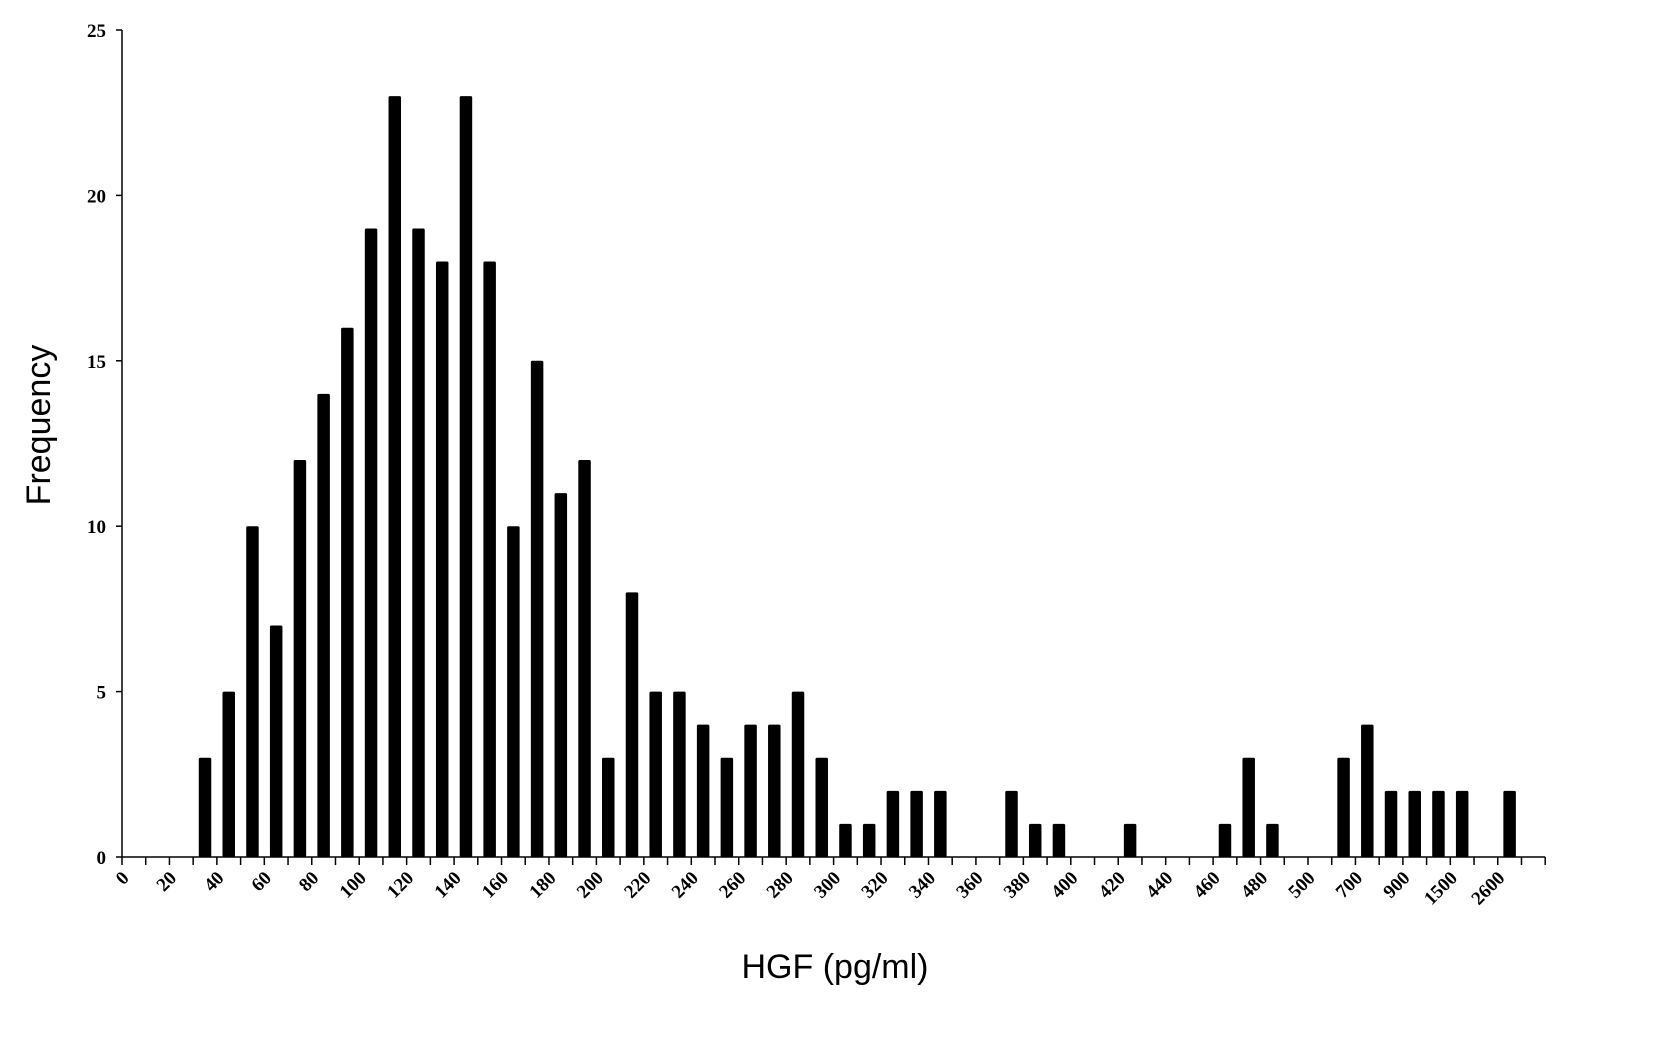  I want to click on x-tick-label: 260, so click(732, 885).